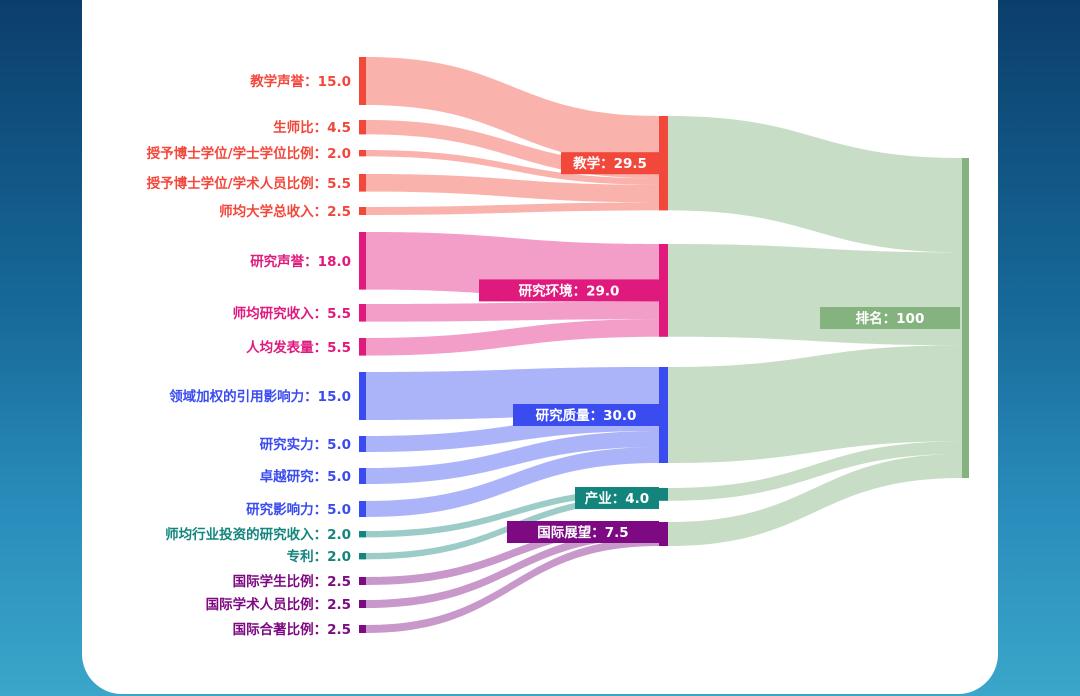 The width and height of the screenshot is (1080, 696). I want to click on source-label-11: 研究影响力：5.0, so click(298, 509).